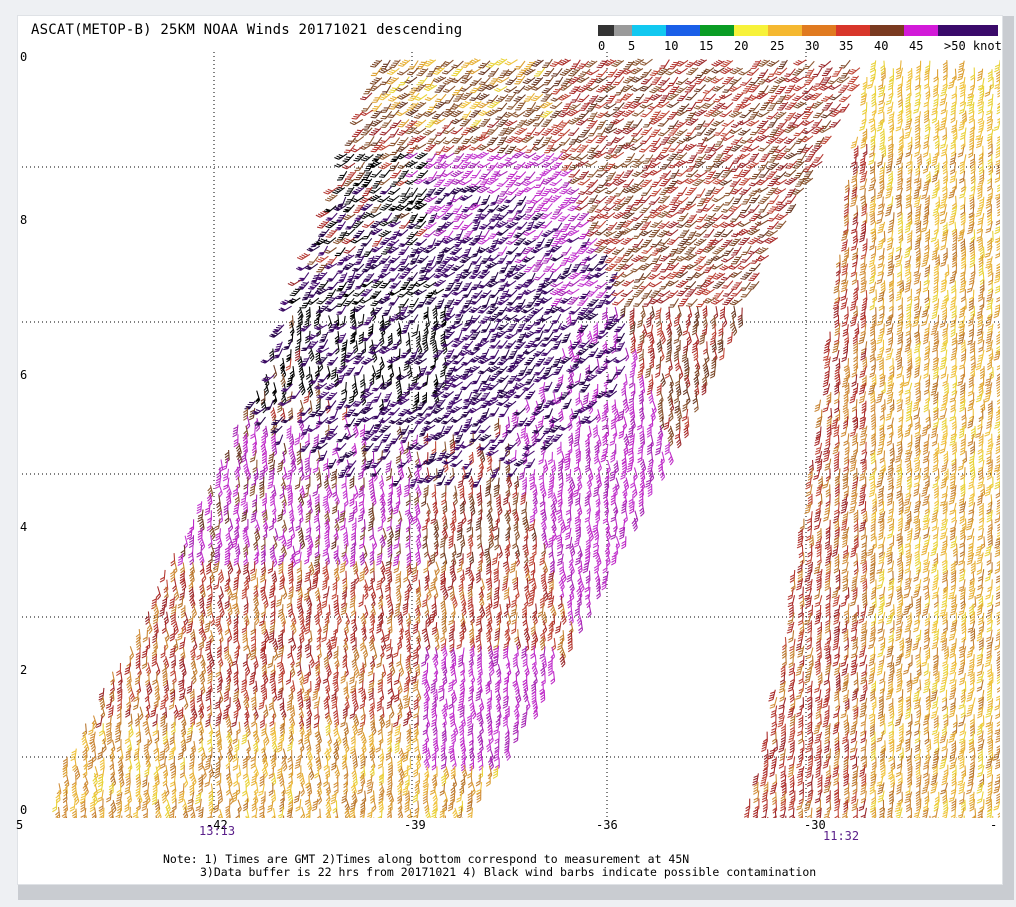 This screenshot has width=1016, height=907. Describe the element at coordinates (741, 46) in the screenshot. I see `colorbar-tick-label: 20` at that location.